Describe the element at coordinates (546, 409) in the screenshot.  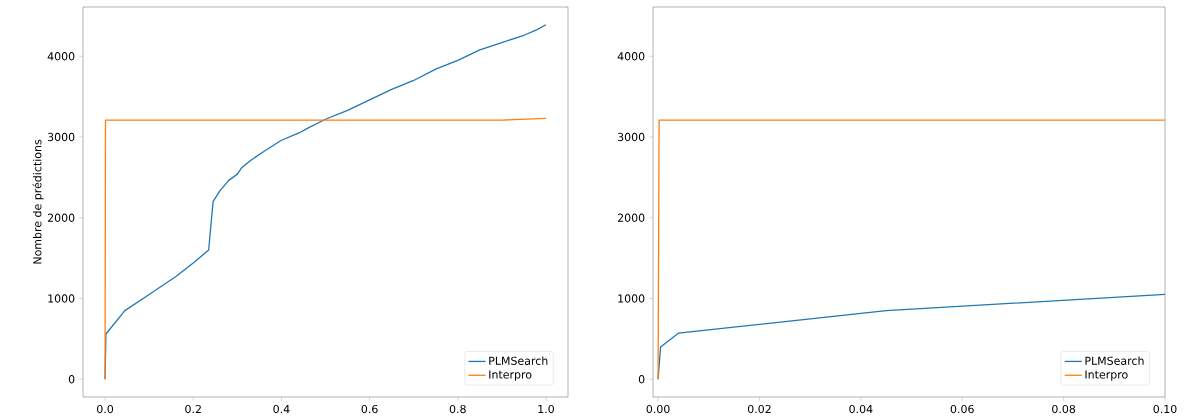
I see `x-tick-label: 1.0` at that location.